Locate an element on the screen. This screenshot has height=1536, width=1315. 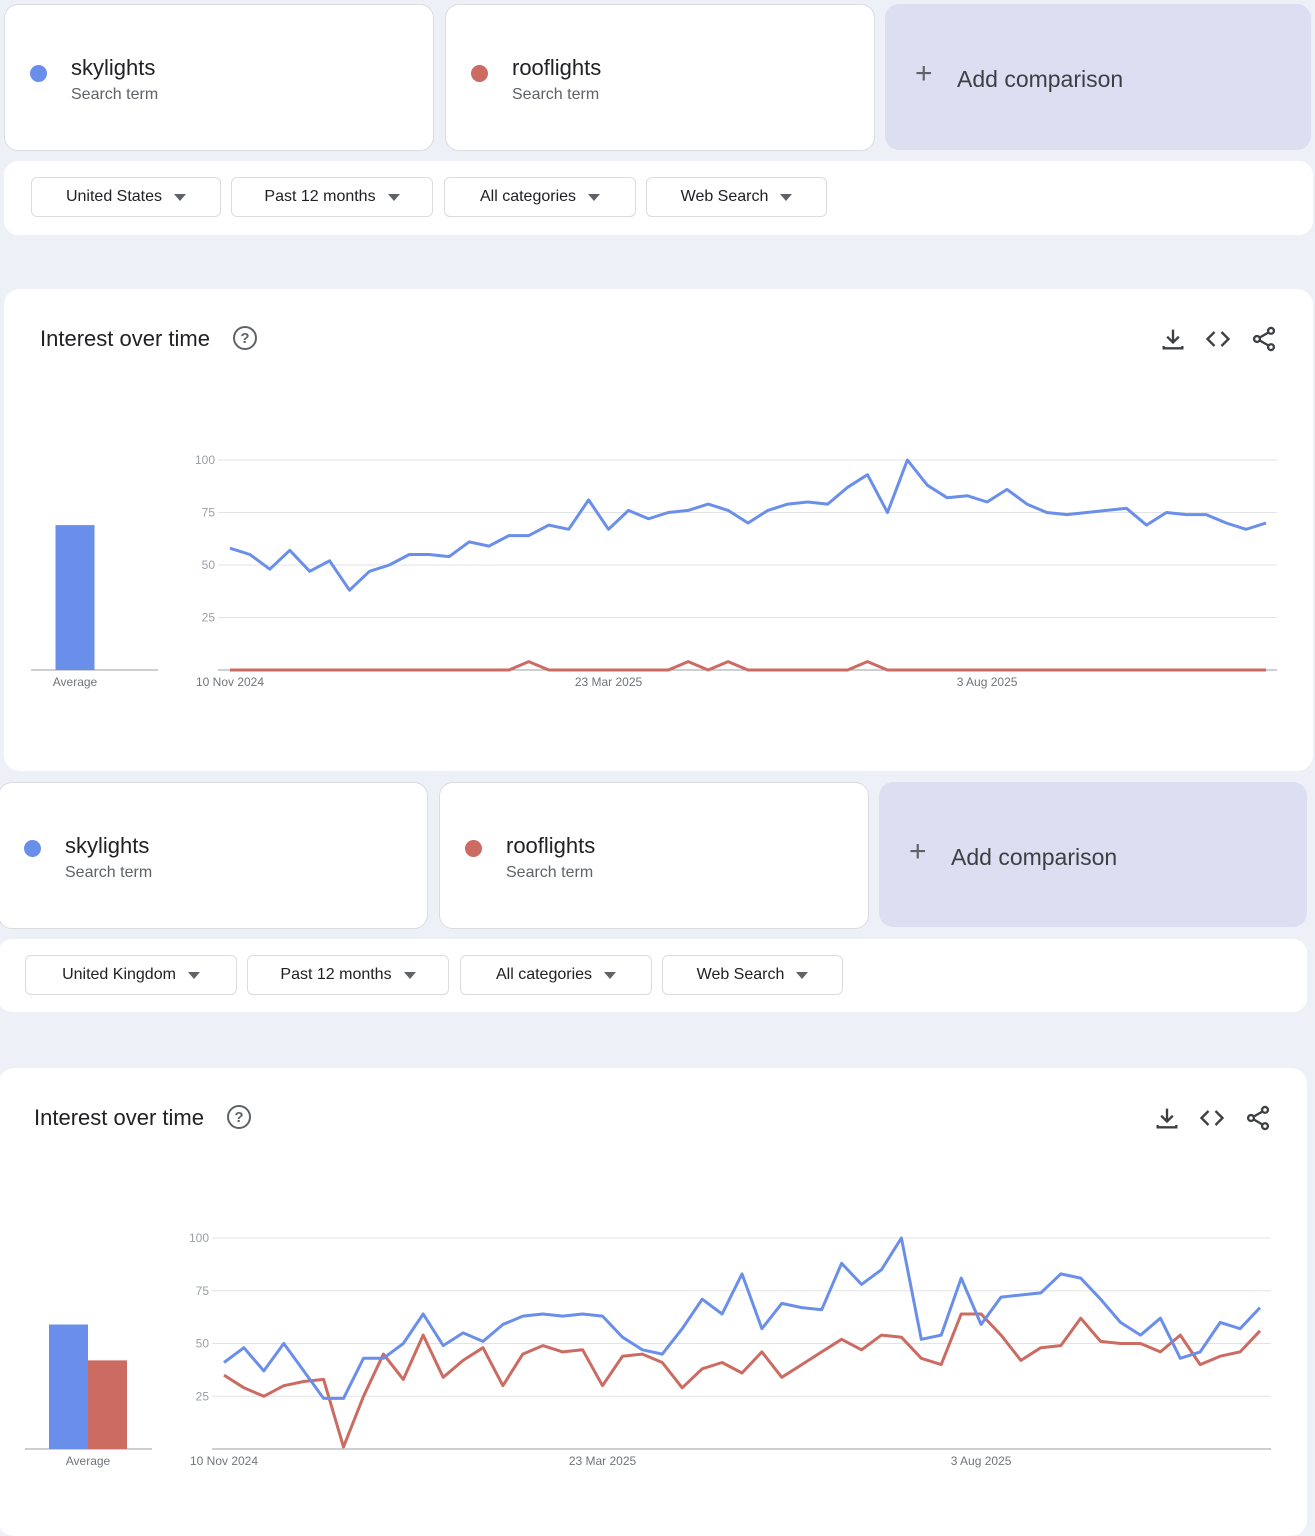
average-bar-rooflights is located at coordinates (107, 1404).